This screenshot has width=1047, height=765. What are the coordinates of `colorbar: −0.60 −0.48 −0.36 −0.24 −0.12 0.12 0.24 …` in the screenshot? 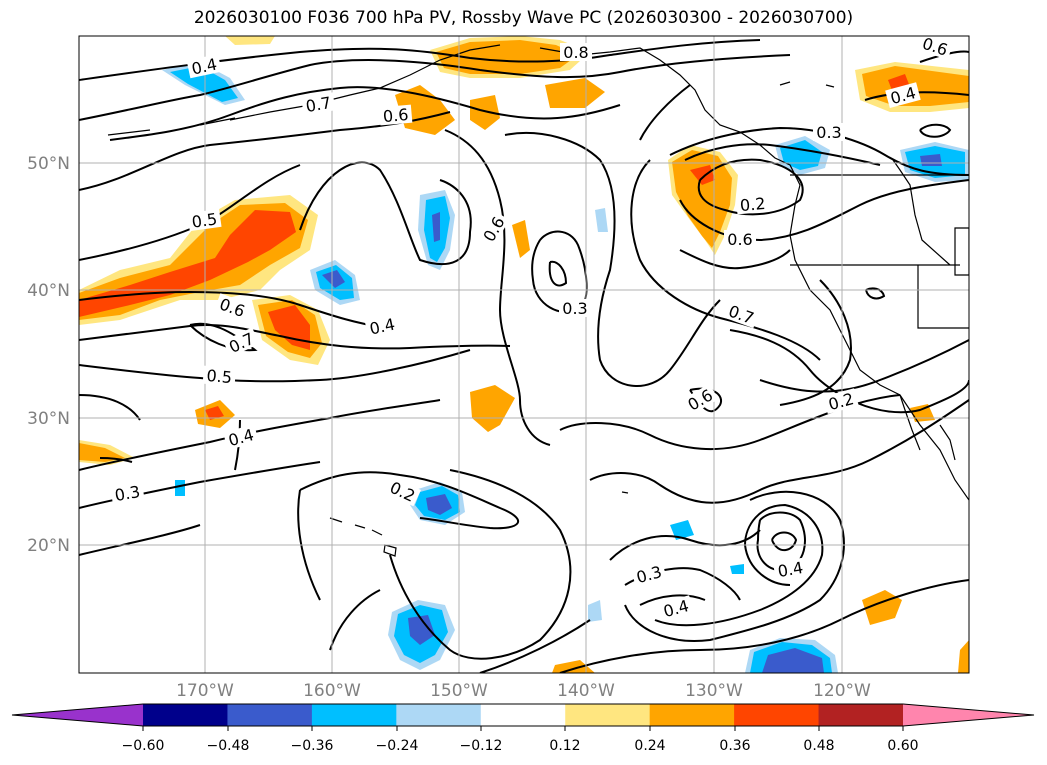 It's located at (523, 728).